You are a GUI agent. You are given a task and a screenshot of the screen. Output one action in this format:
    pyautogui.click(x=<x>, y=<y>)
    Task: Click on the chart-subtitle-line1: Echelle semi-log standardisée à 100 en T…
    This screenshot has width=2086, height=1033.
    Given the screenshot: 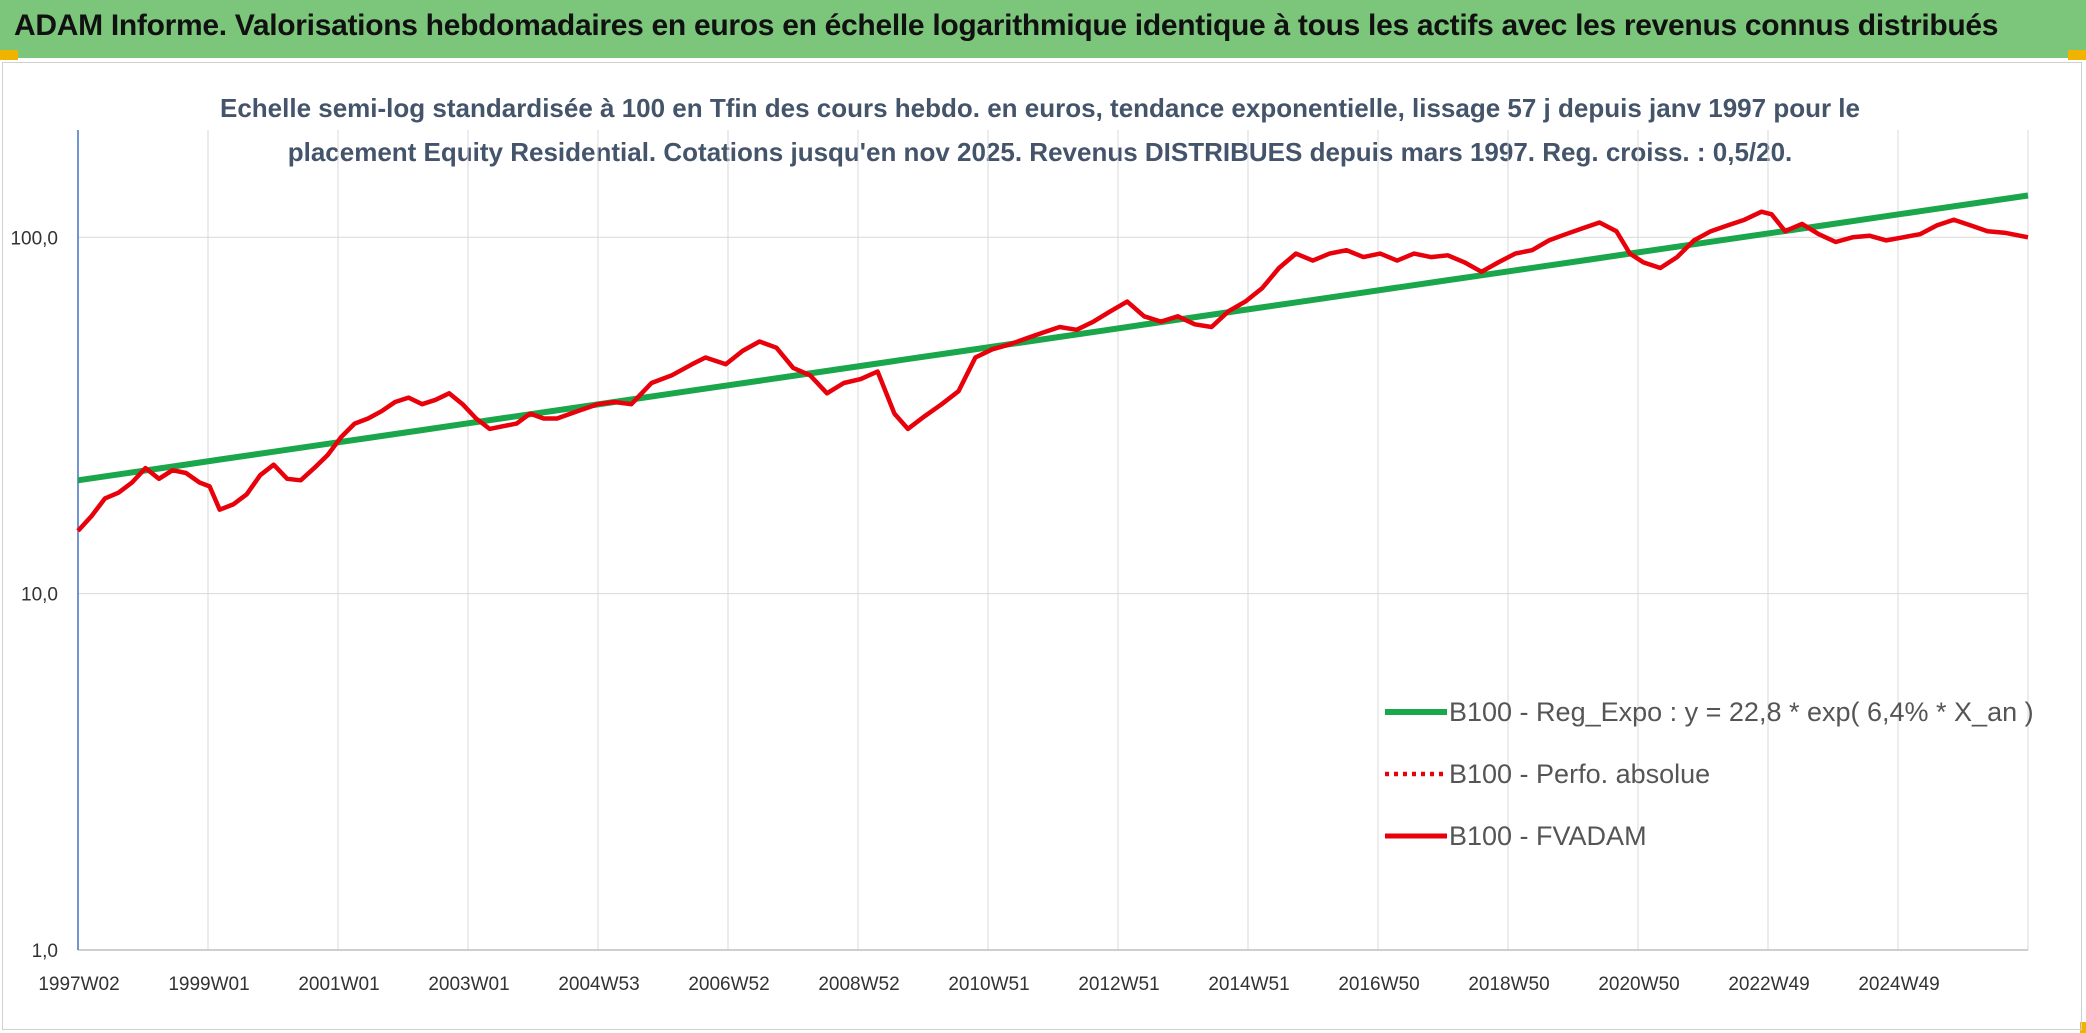 What is the action you would take?
    pyautogui.click(x=1039, y=108)
    